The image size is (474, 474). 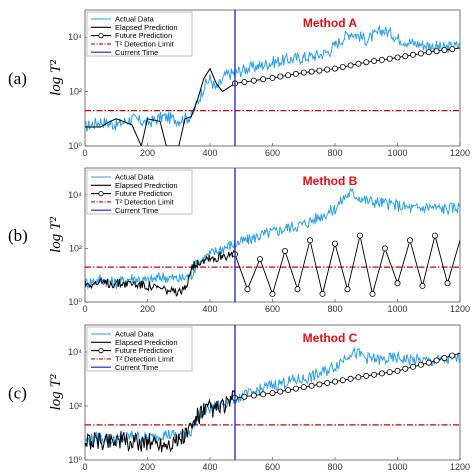 What do you see at coordinates (330, 23) in the screenshot?
I see `method-title: Method A` at bounding box center [330, 23].